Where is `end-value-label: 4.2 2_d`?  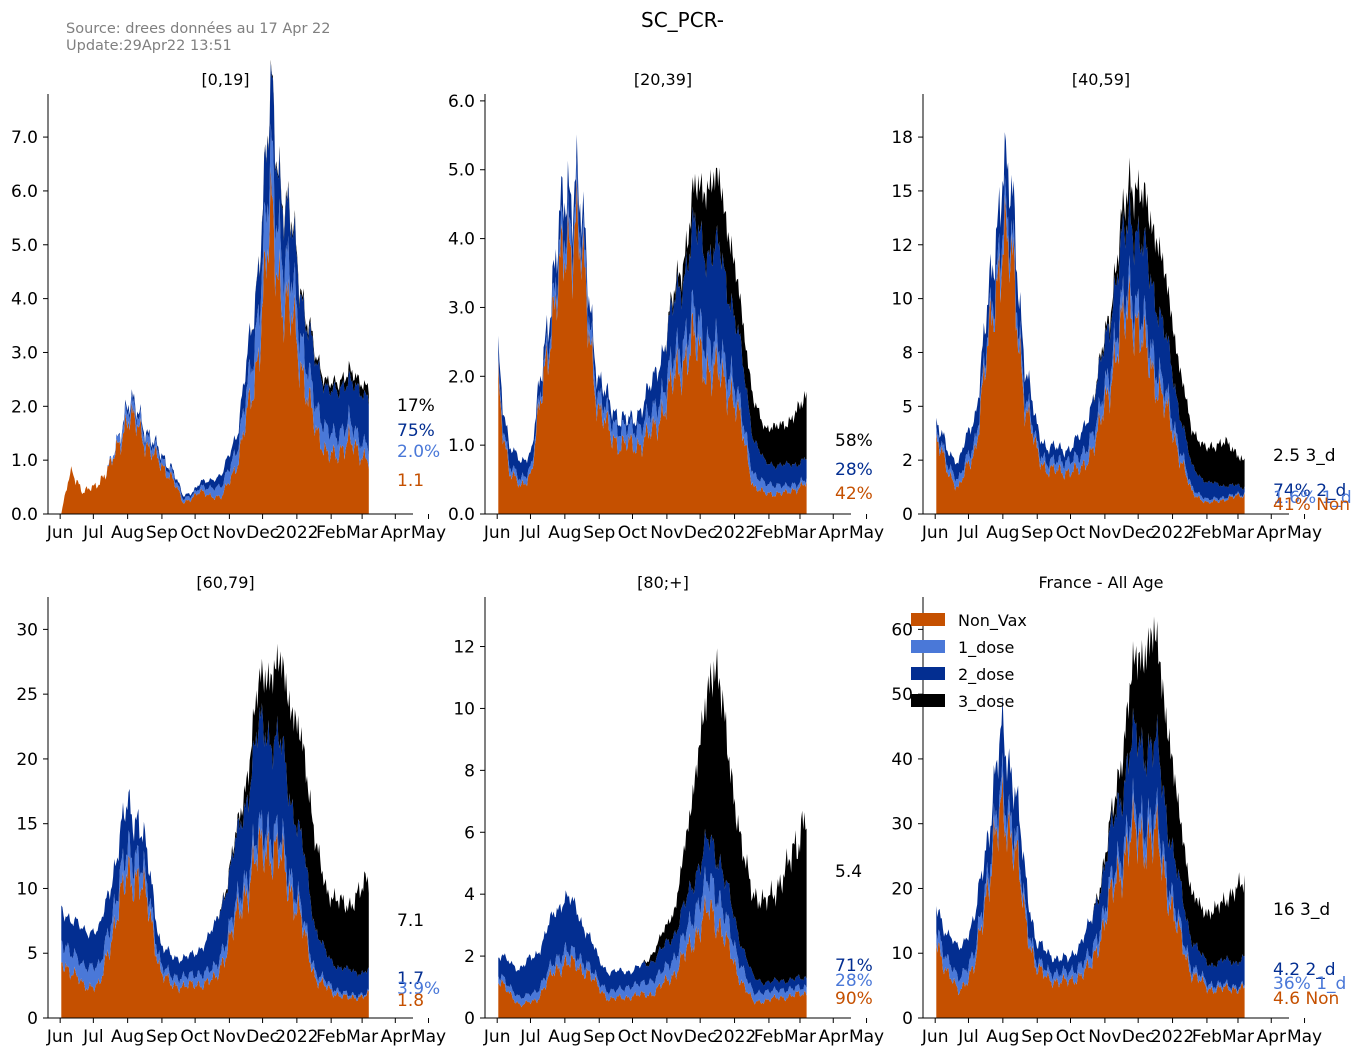 end-value-label: 4.2 2_d is located at coordinates (1304, 970).